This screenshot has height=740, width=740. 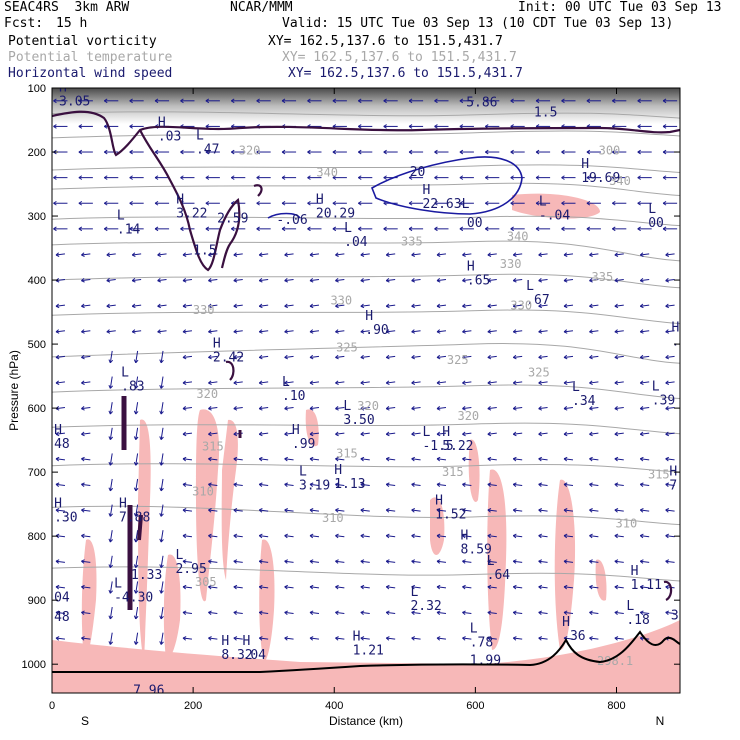 What do you see at coordinates (34, 665) in the screenshot?
I see `y-tick-label: 1000` at bounding box center [34, 665].